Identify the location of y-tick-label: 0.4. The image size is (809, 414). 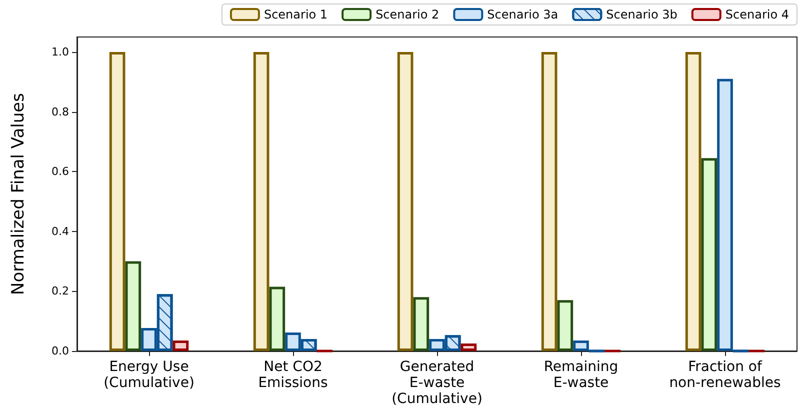
(60, 231).